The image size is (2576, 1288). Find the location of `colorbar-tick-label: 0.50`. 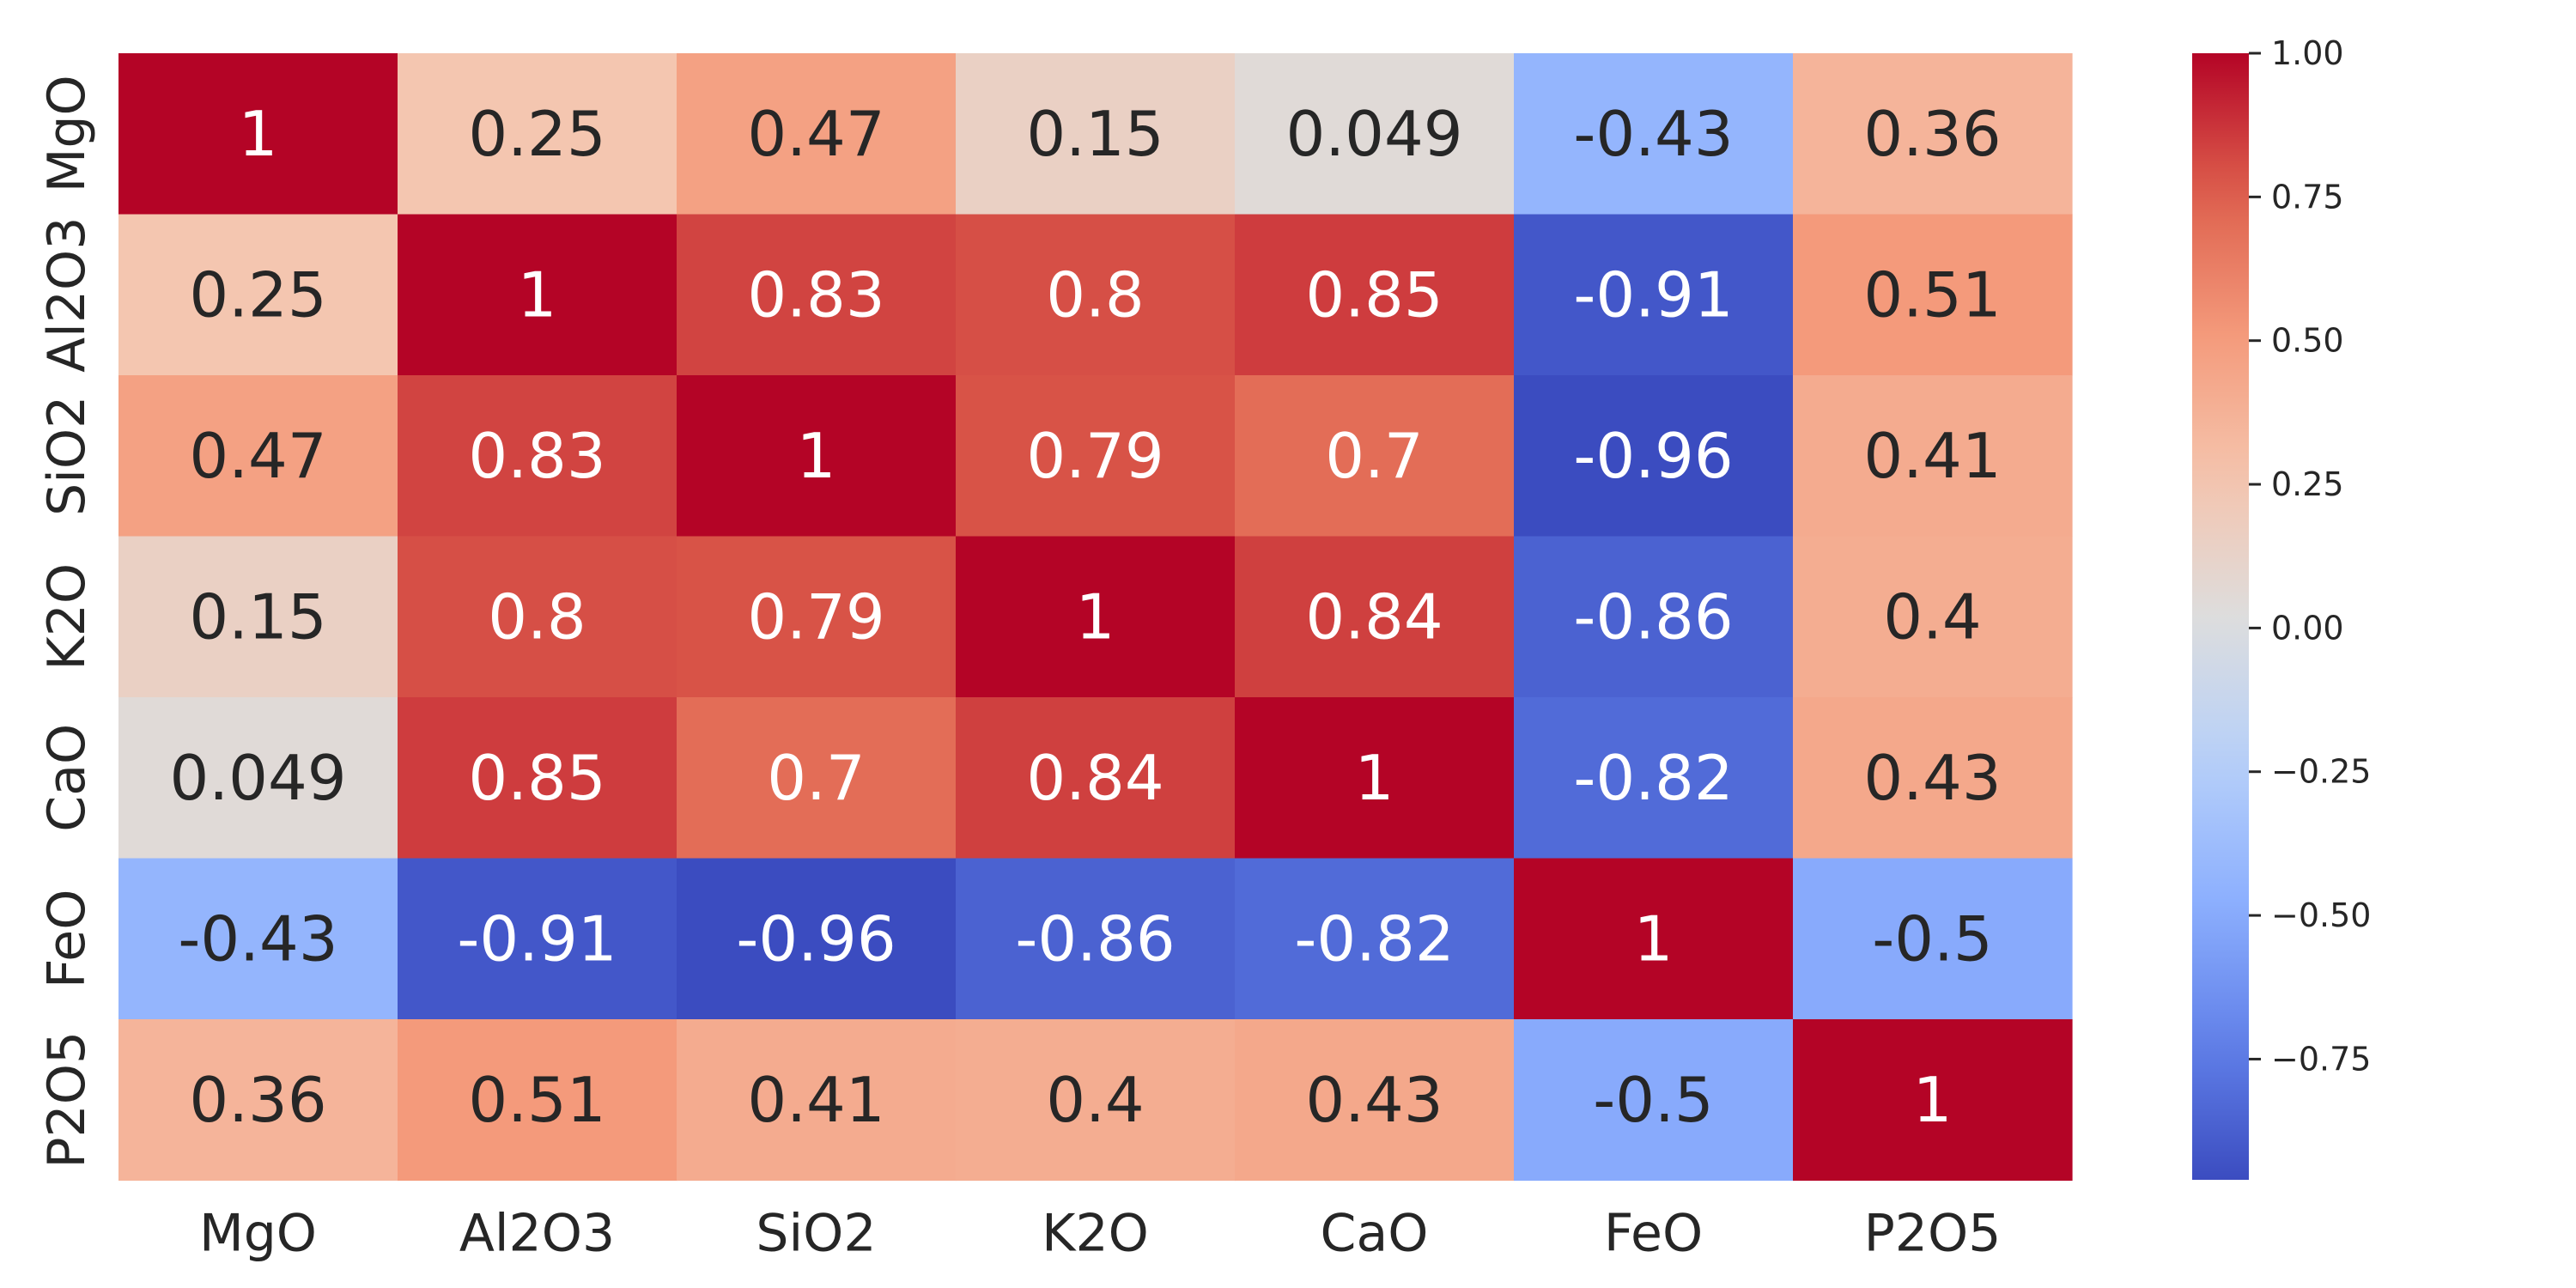

colorbar-tick-label: 0.50 is located at coordinates (2307, 341).